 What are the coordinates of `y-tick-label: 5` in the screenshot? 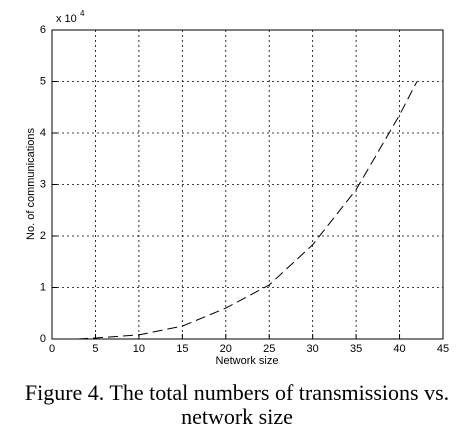 It's located at (43, 81).